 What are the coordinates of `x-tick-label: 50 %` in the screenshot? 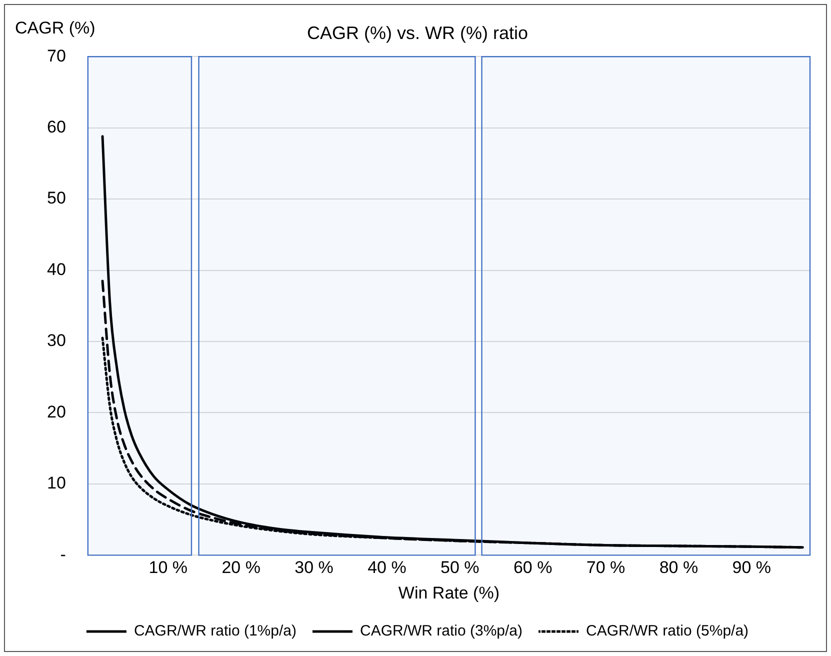 It's located at (460, 568).